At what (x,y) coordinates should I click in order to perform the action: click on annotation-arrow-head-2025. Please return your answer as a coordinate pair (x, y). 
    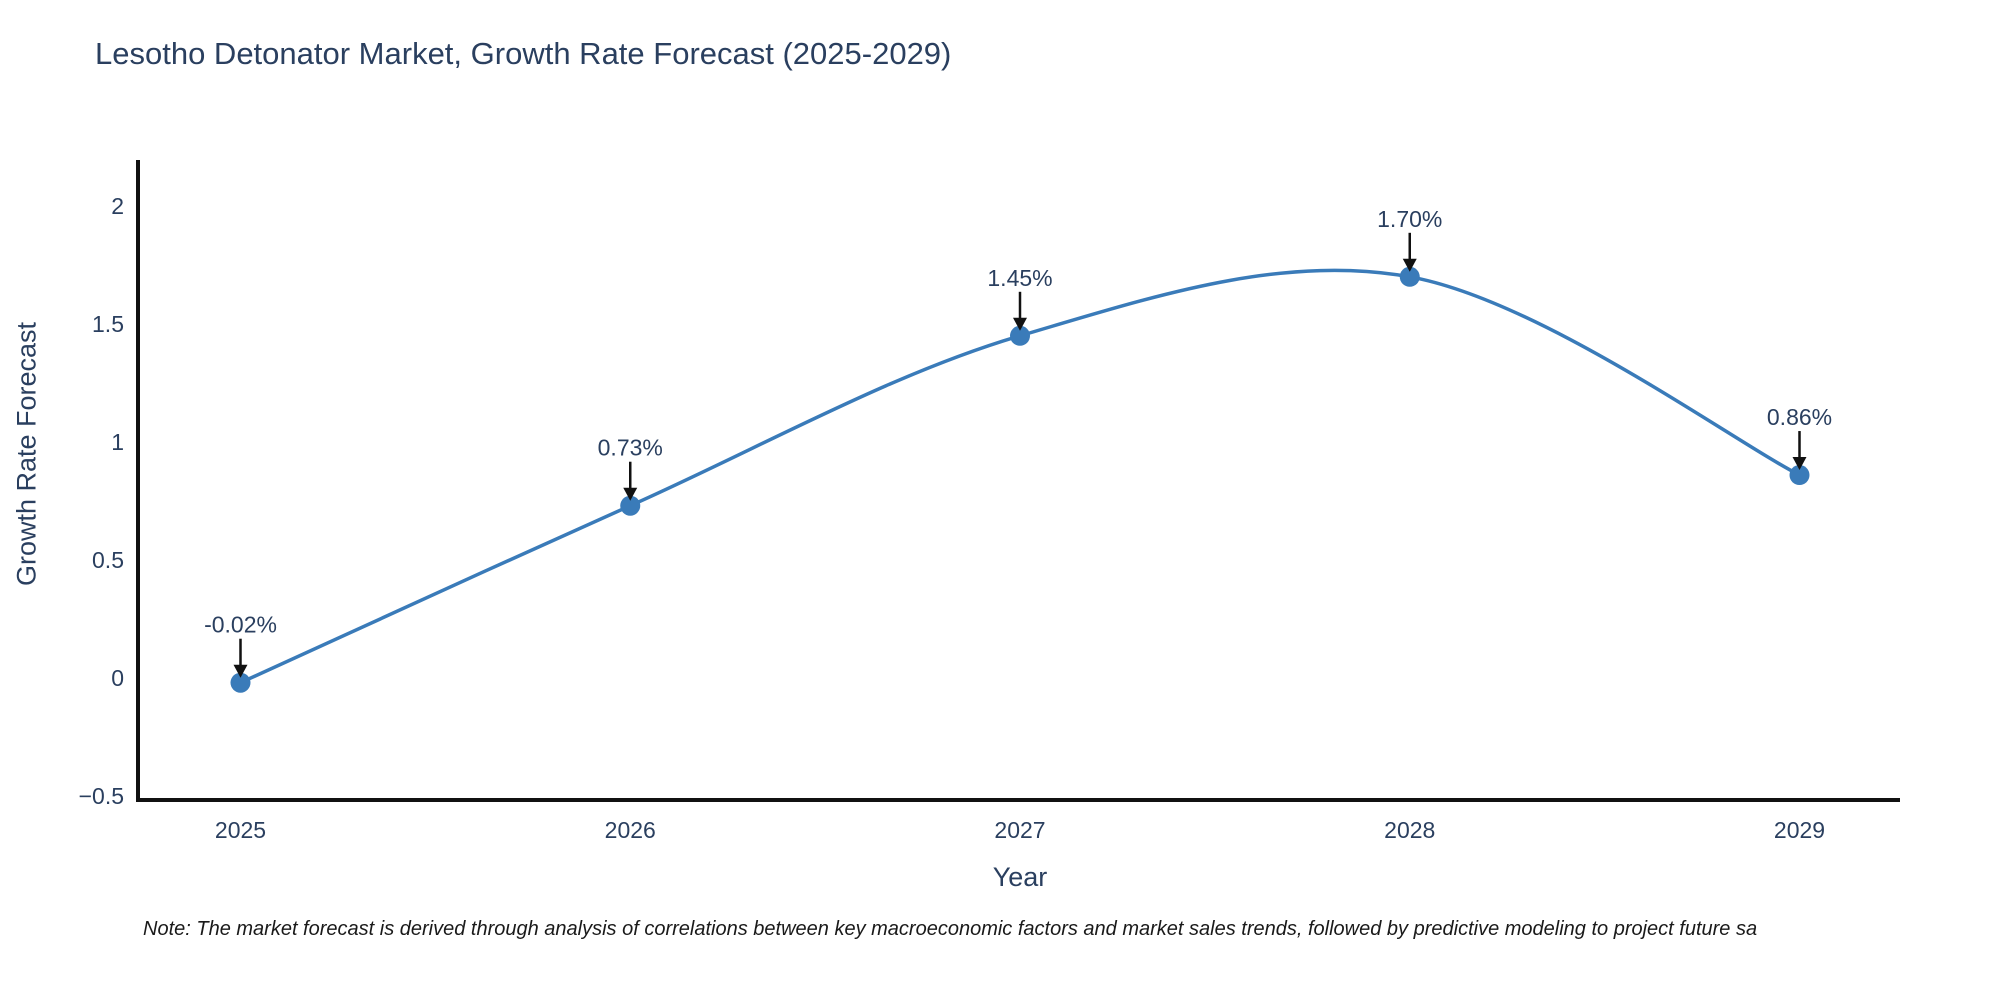
    Looking at the image, I should click on (240, 671).